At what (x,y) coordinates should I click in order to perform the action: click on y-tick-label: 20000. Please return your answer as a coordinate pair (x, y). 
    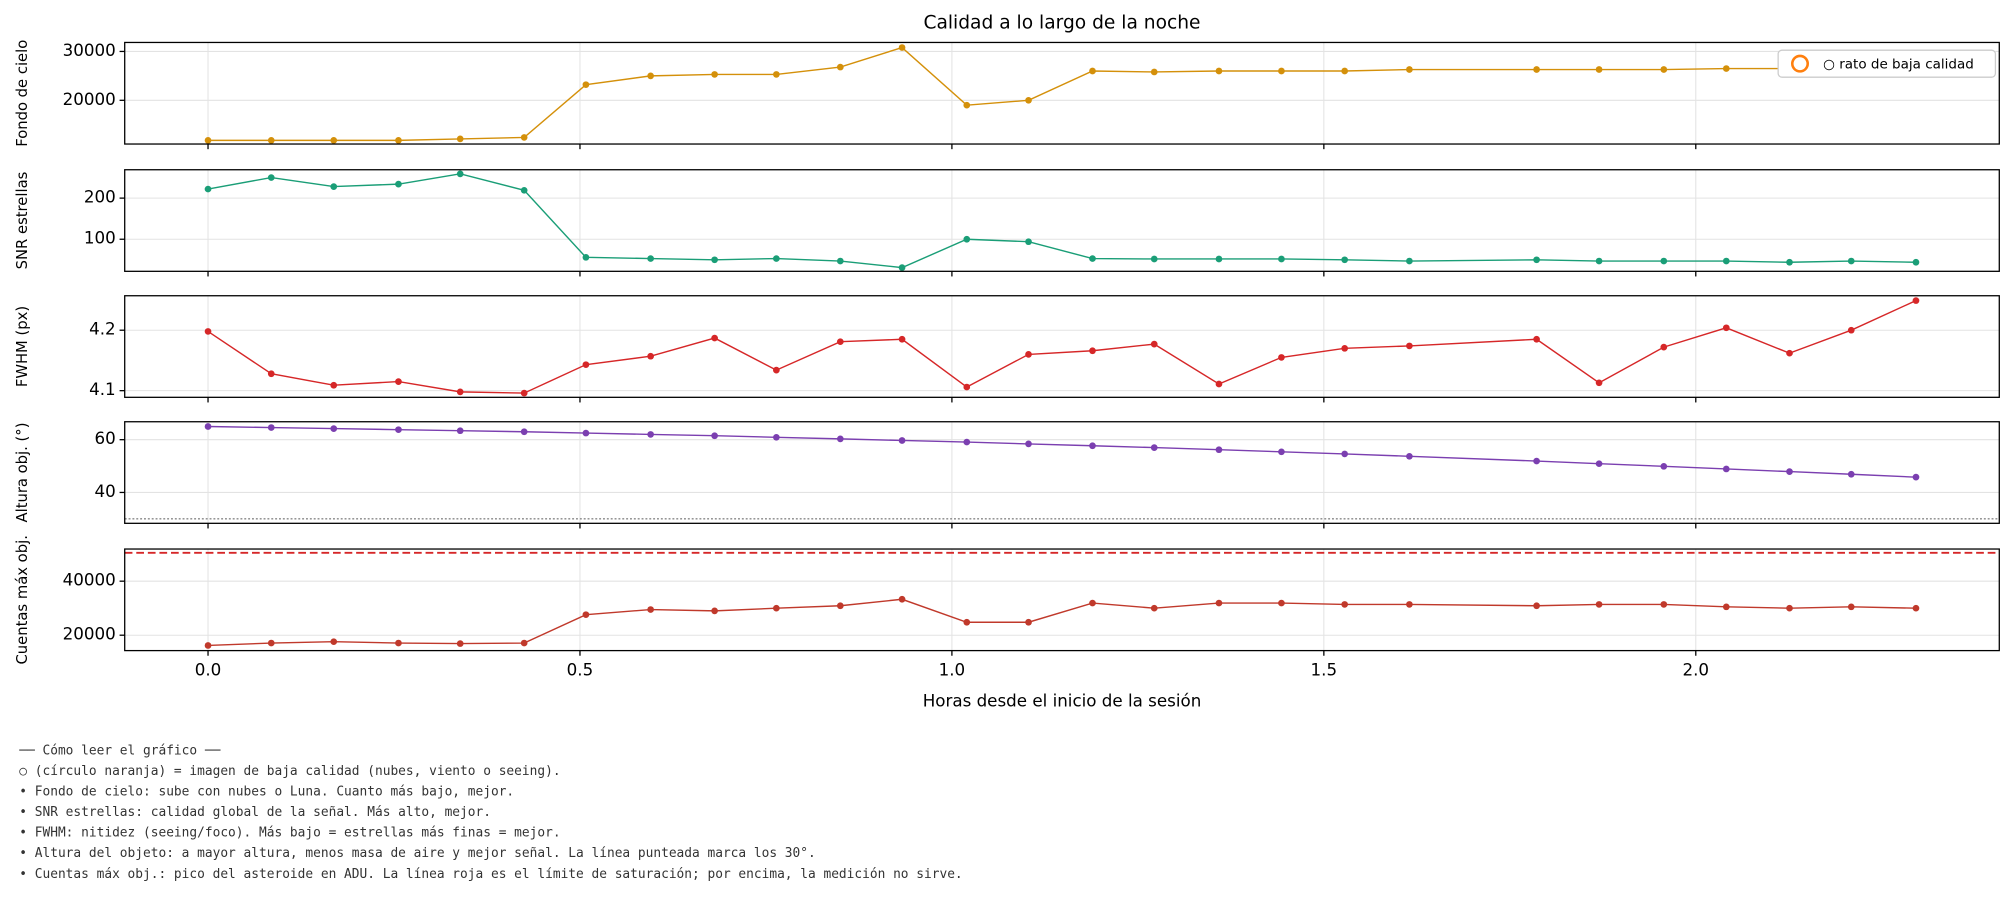
    Looking at the image, I should click on (89, 634).